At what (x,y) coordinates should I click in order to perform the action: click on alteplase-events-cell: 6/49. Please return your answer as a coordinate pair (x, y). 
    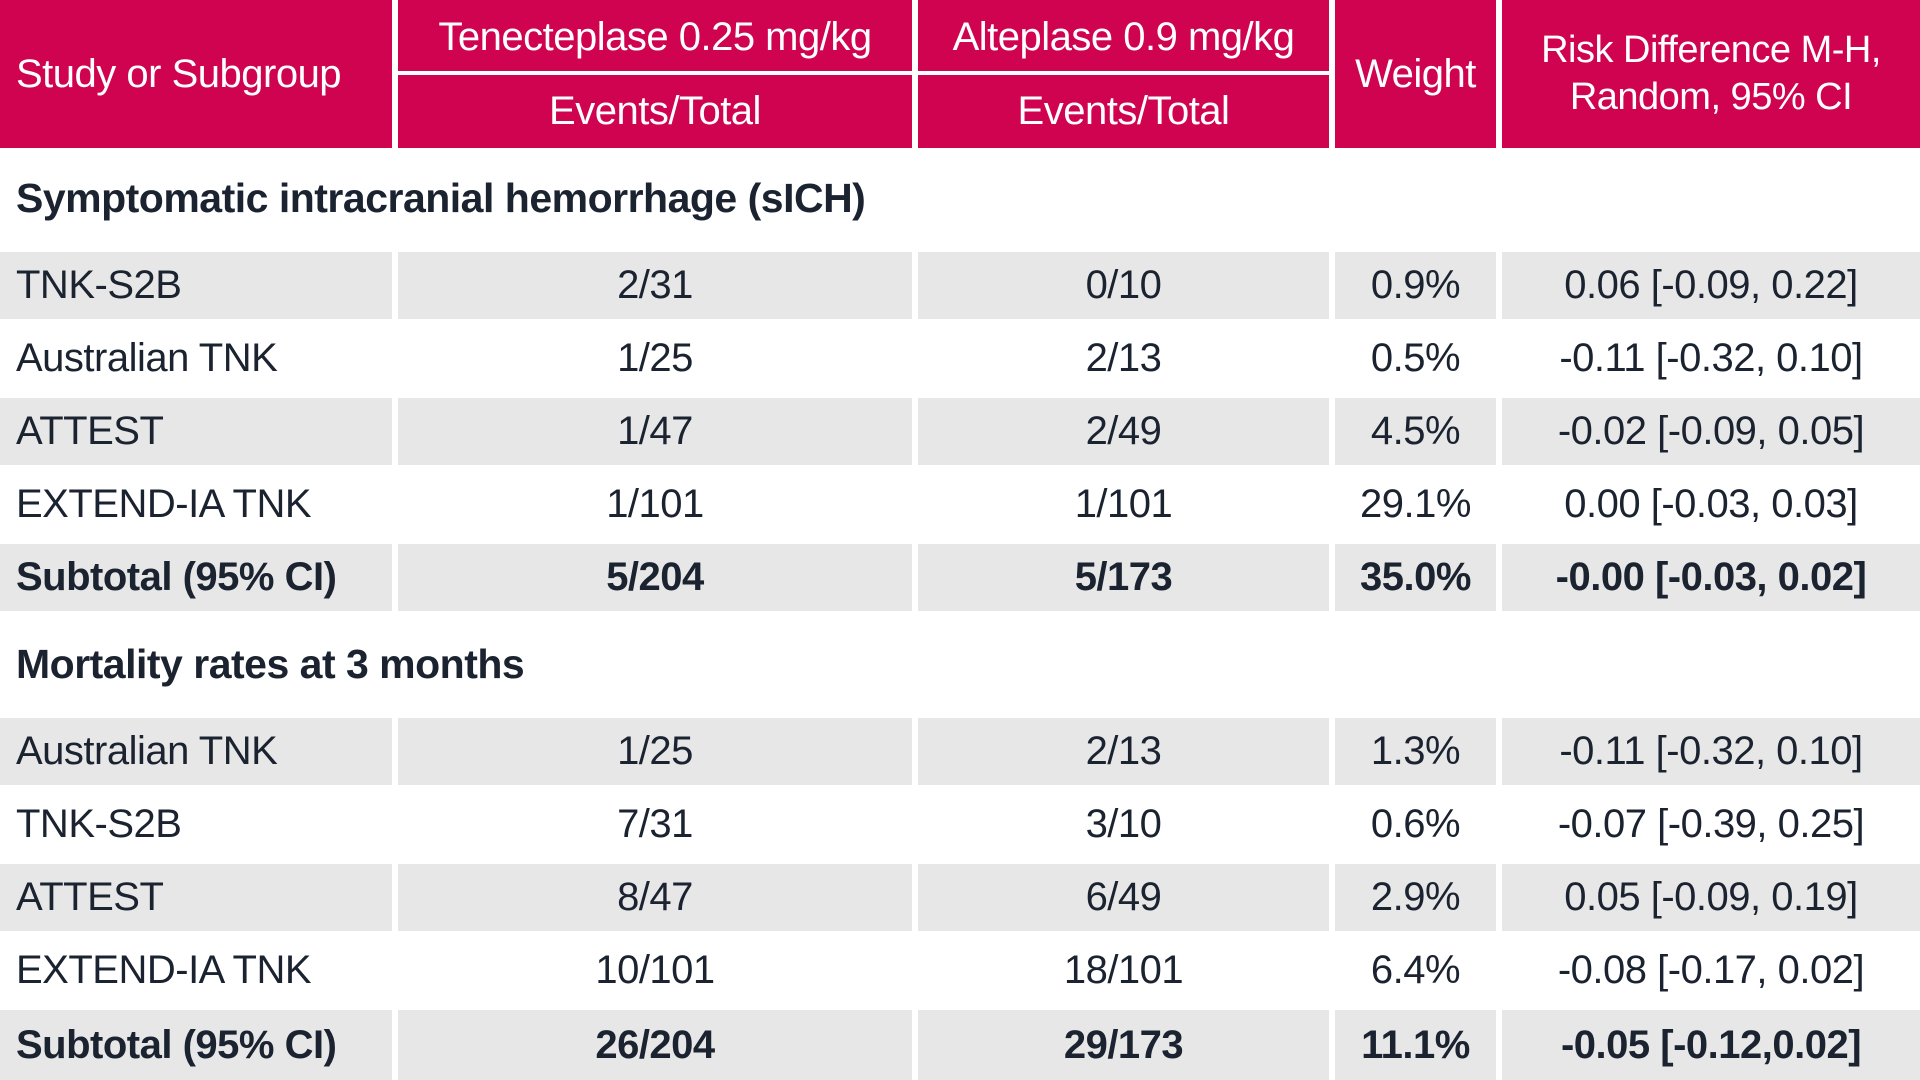
    Looking at the image, I should click on (1120, 897).